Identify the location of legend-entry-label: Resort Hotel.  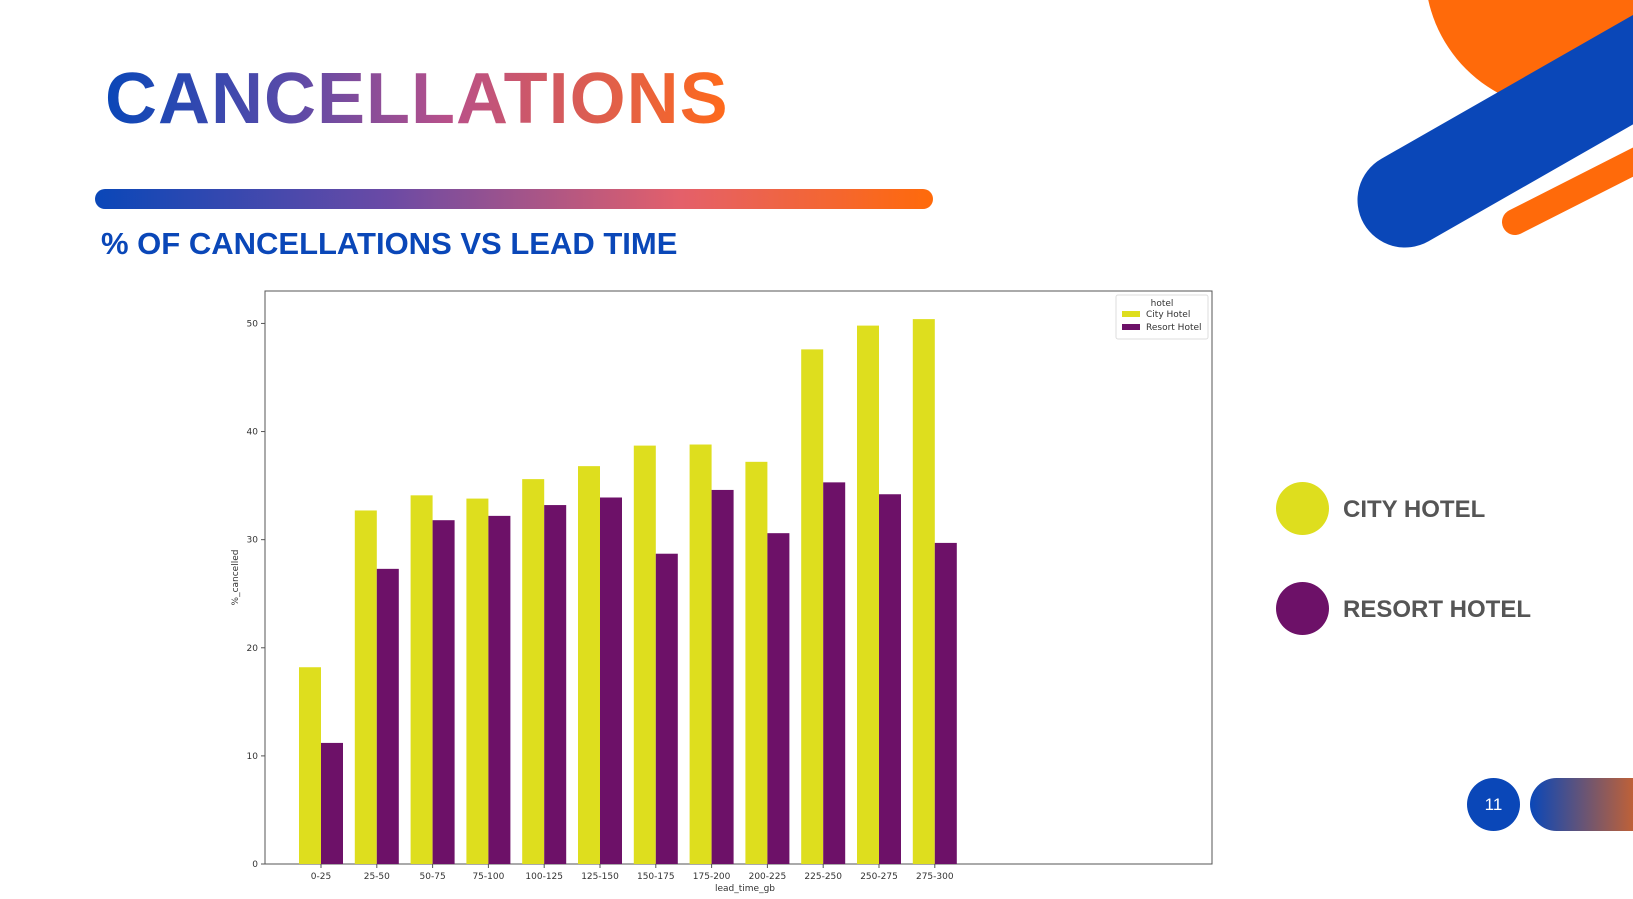
(1174, 328).